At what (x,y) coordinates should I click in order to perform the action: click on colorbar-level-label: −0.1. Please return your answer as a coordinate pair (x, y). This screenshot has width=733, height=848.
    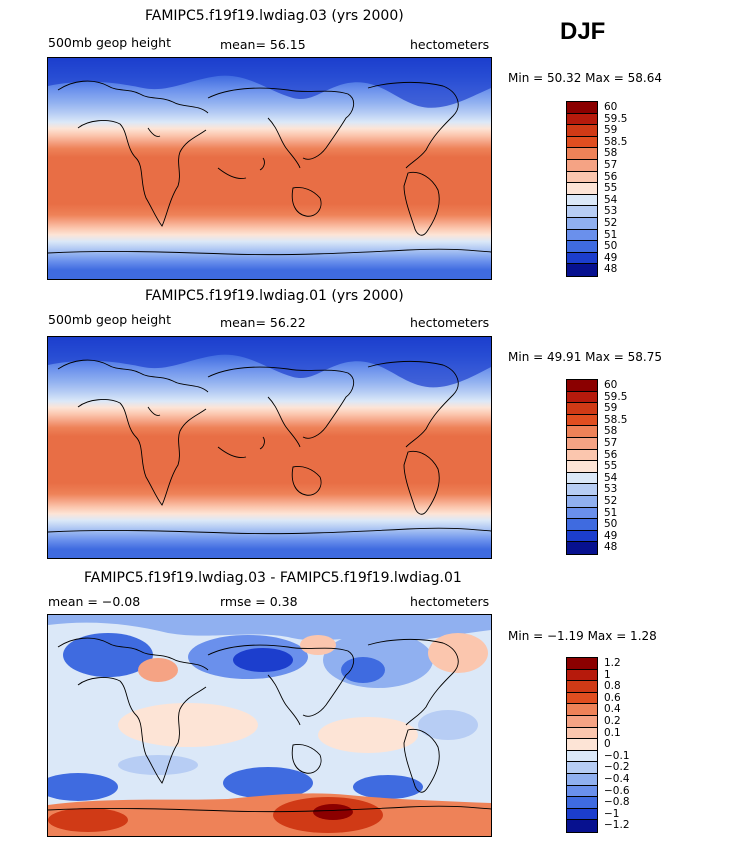
    Looking at the image, I should click on (617, 755).